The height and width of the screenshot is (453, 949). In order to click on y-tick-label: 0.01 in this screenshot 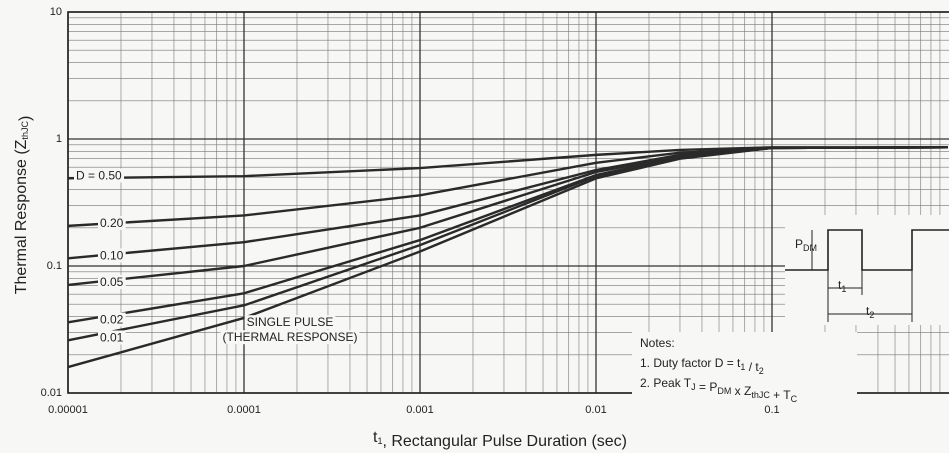, I will do `click(51, 393)`.